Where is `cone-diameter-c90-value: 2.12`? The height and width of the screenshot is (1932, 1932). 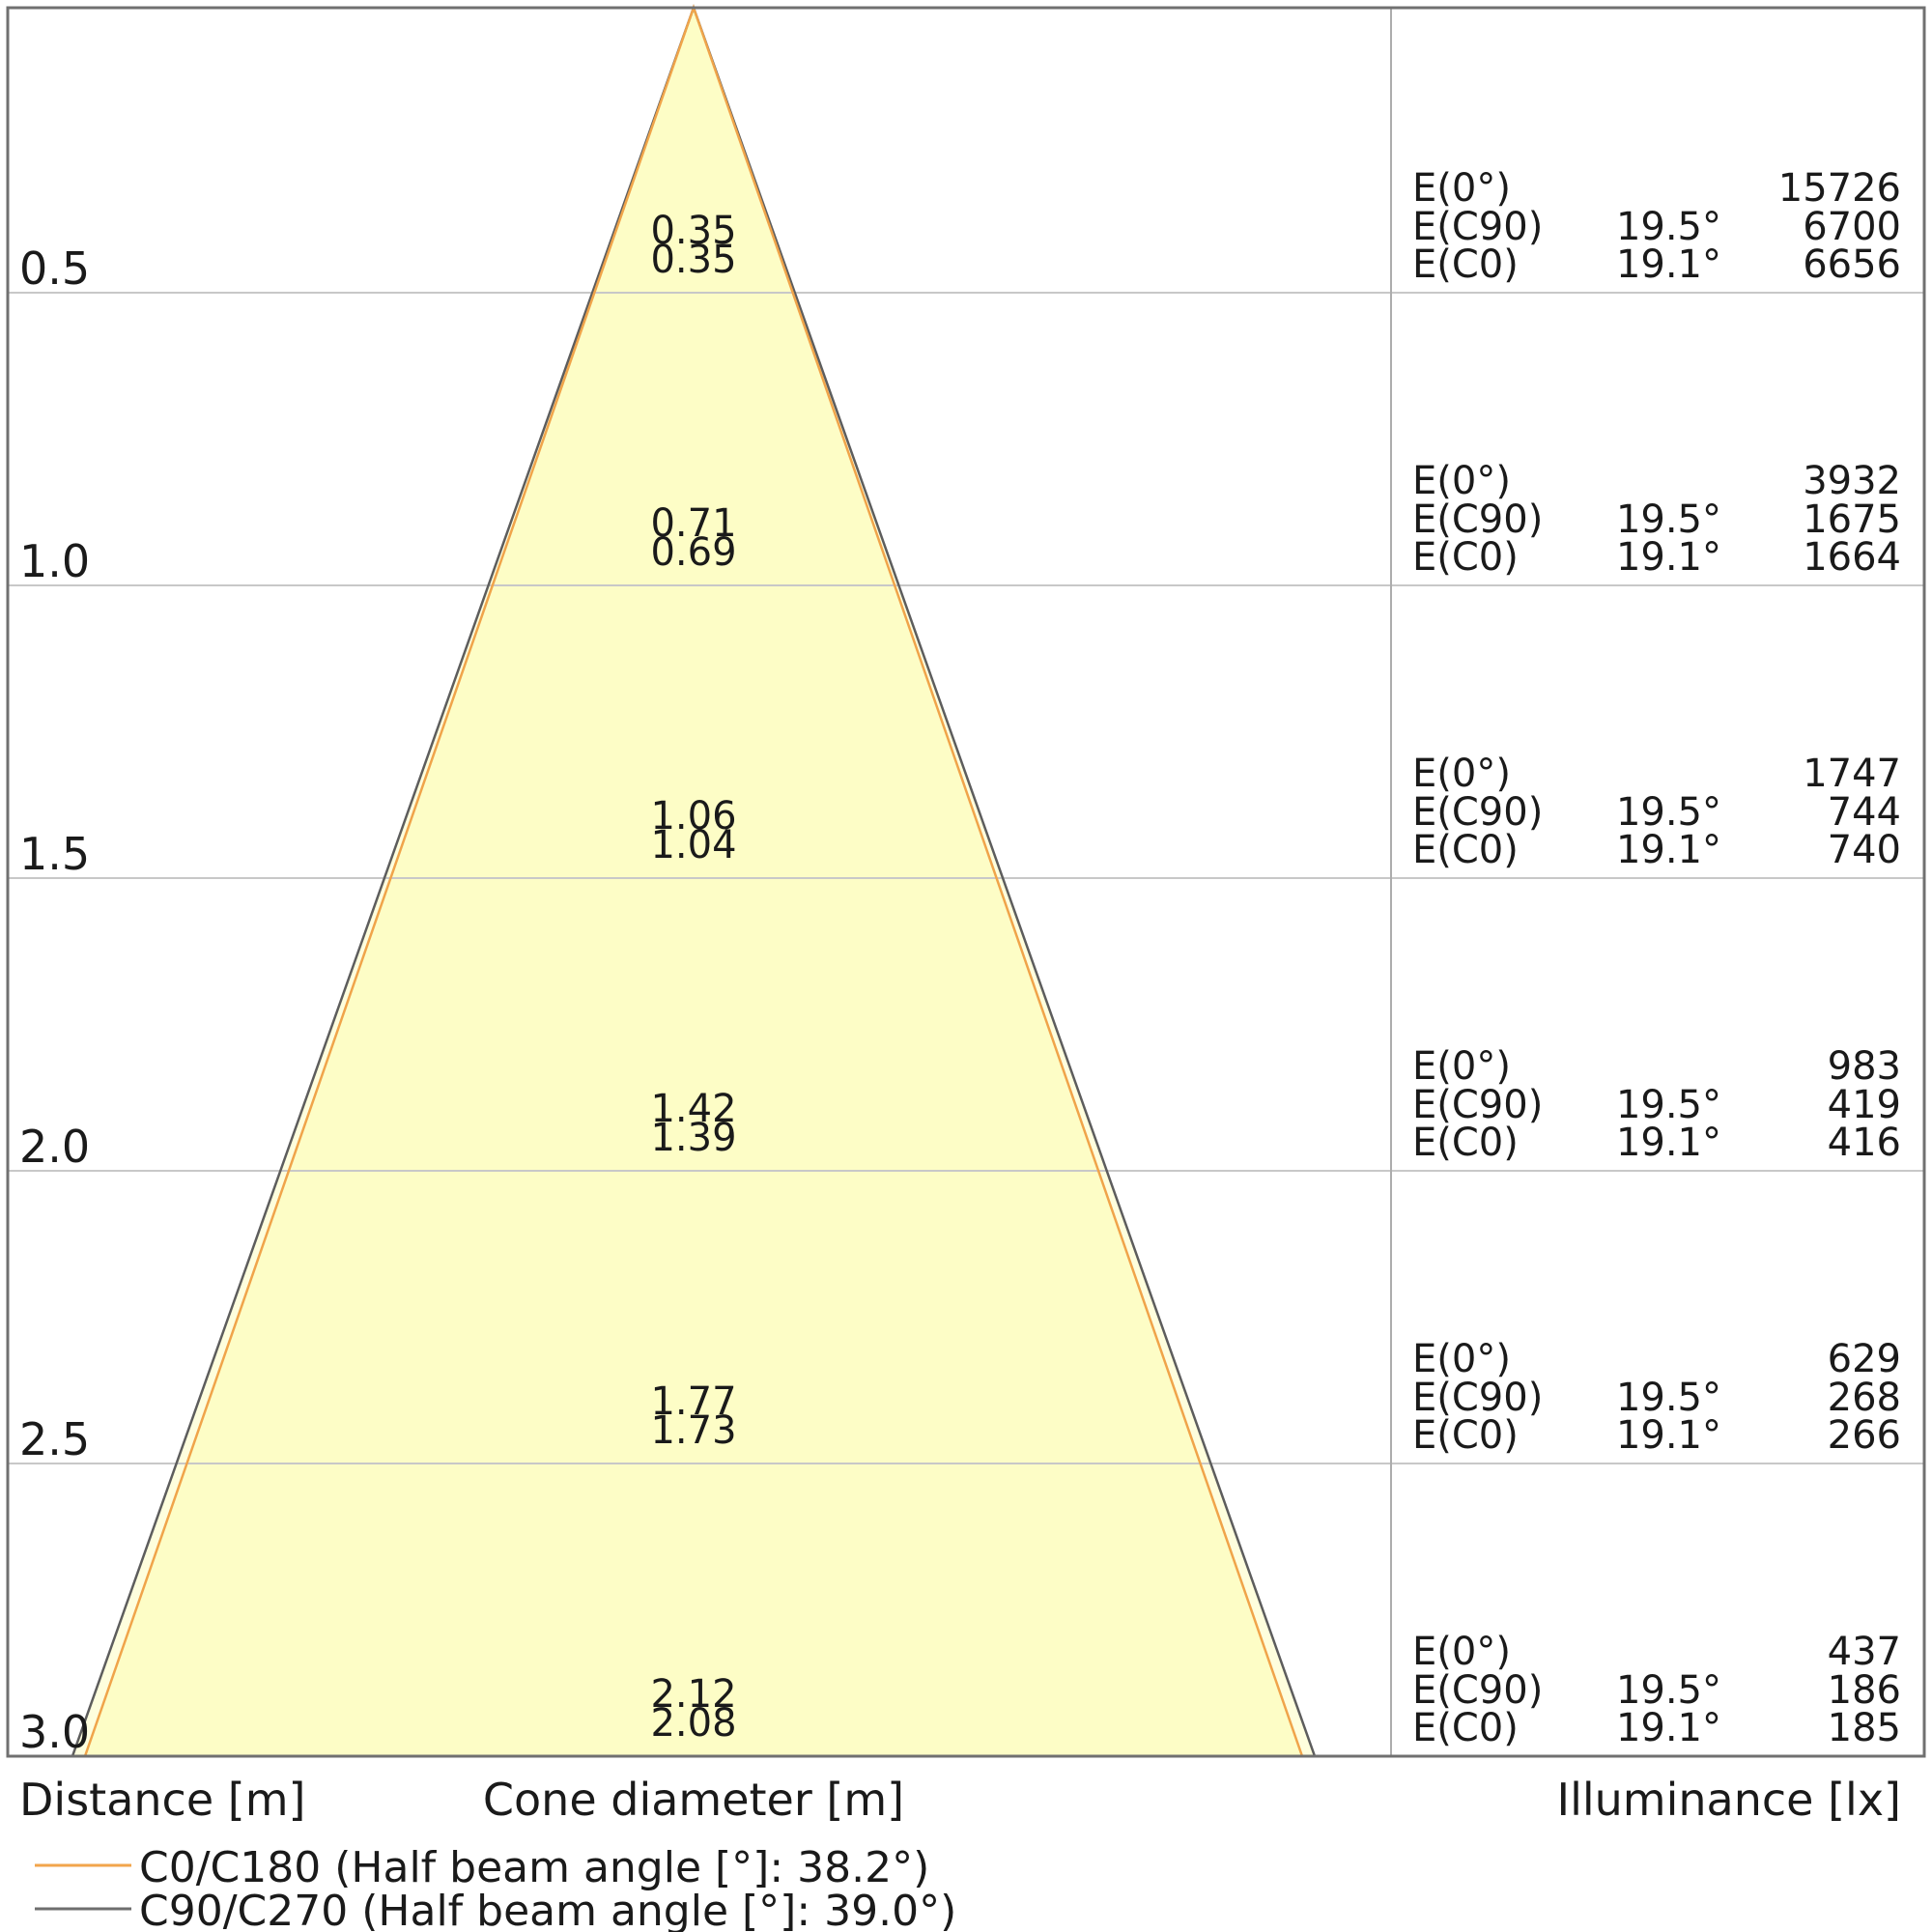
cone-diameter-c90-value: 2.12 is located at coordinates (693, 1694).